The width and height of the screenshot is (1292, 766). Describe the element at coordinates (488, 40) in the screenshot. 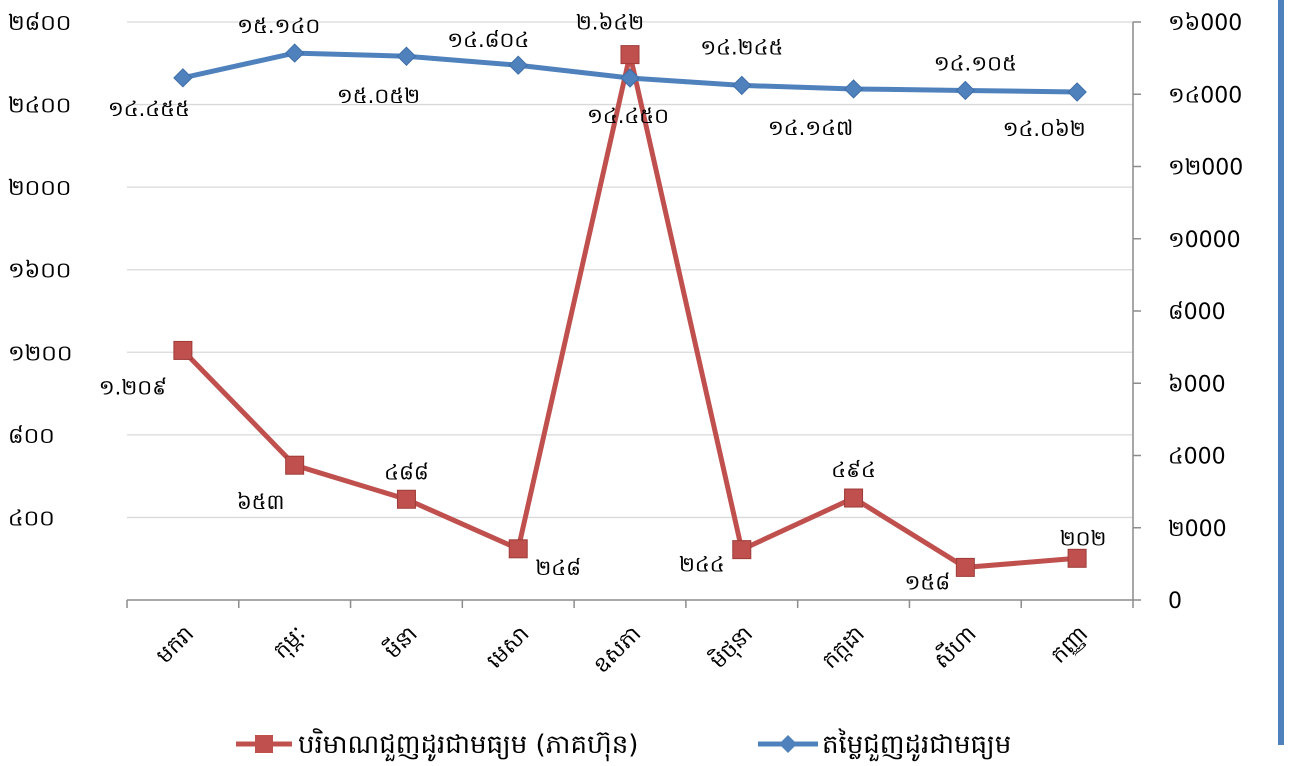

I see `data-label: ១៤.៨០៤` at that location.